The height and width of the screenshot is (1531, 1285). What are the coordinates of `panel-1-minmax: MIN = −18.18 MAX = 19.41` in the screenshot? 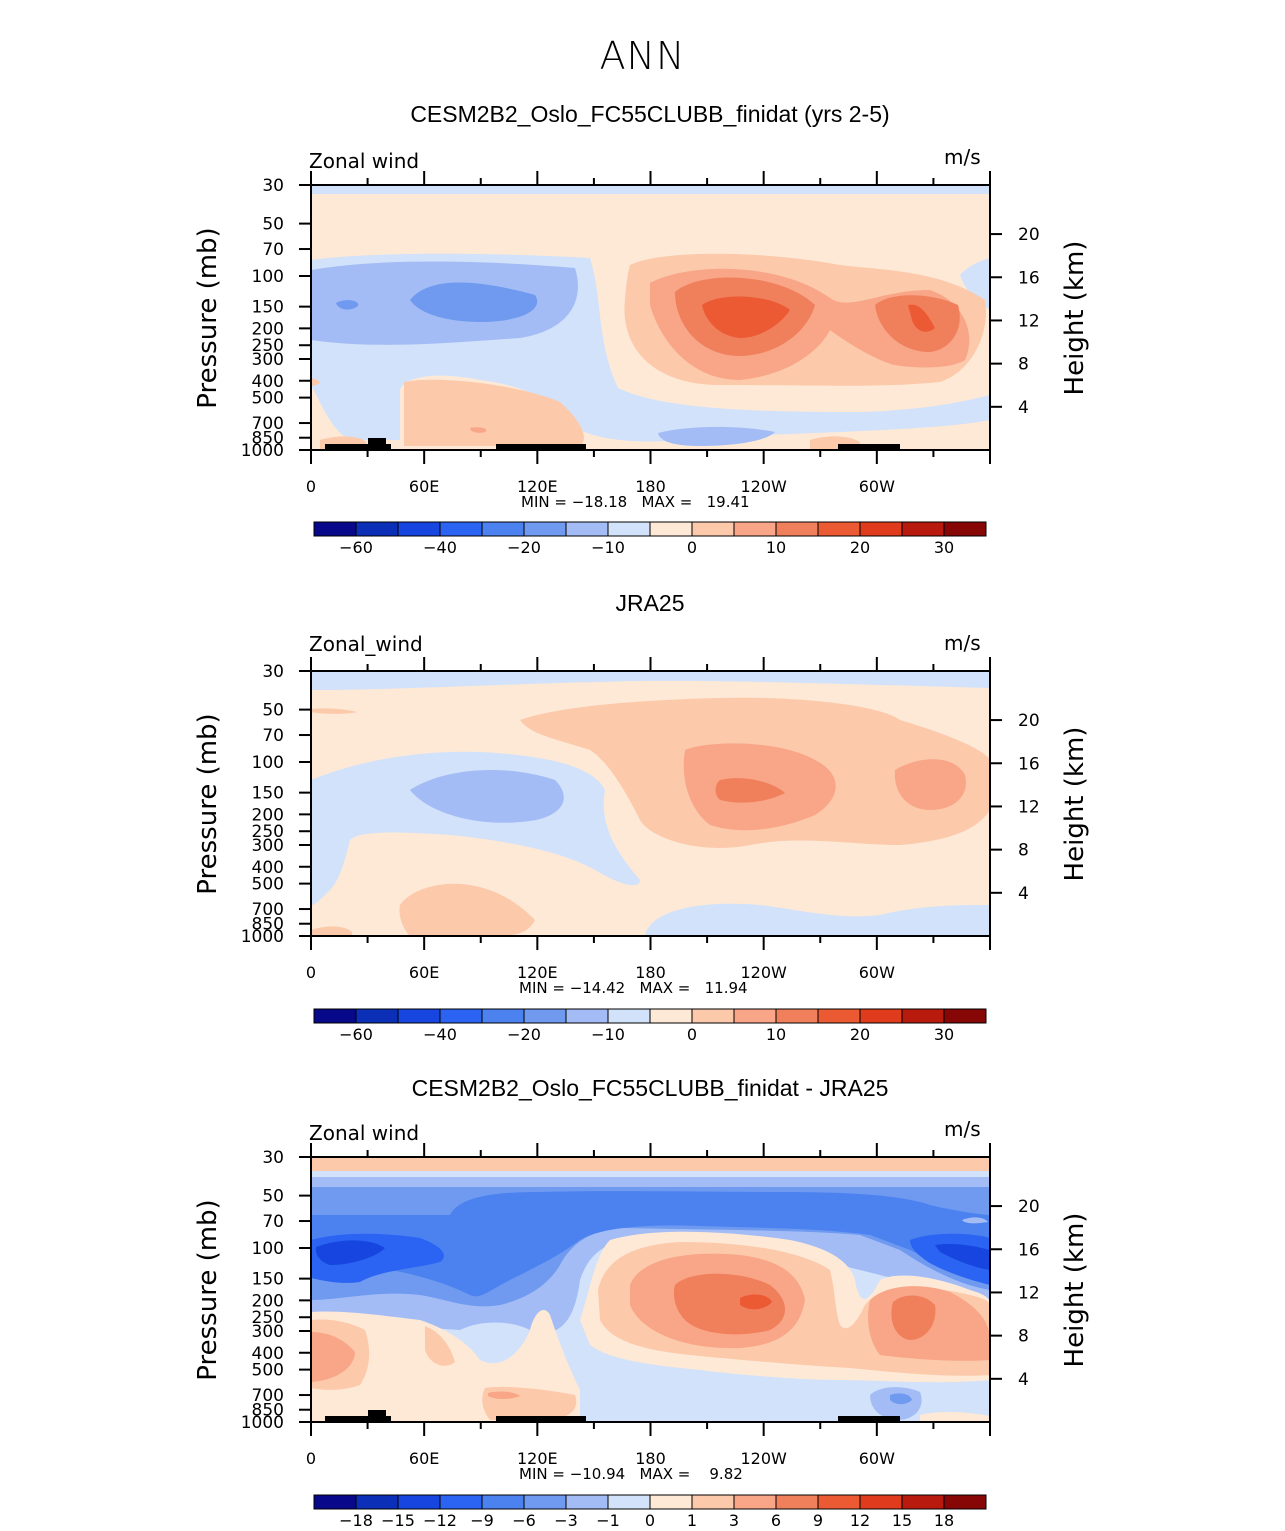 It's located at (635, 502).